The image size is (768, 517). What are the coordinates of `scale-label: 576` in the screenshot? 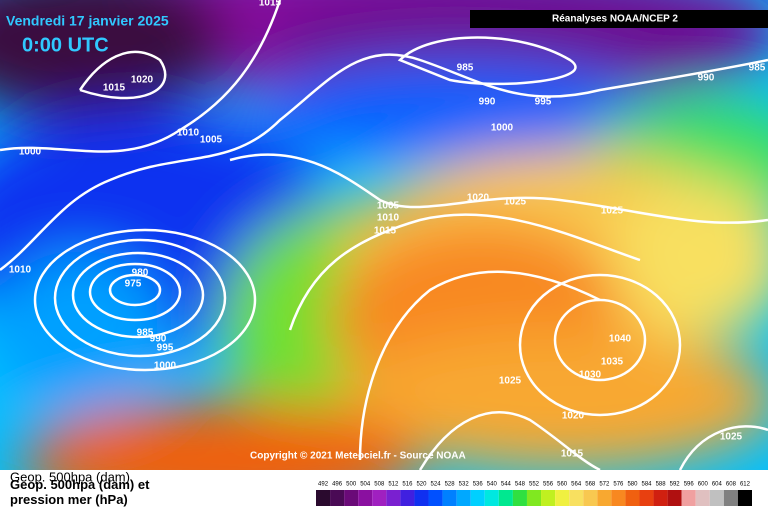 It's located at (618, 485).